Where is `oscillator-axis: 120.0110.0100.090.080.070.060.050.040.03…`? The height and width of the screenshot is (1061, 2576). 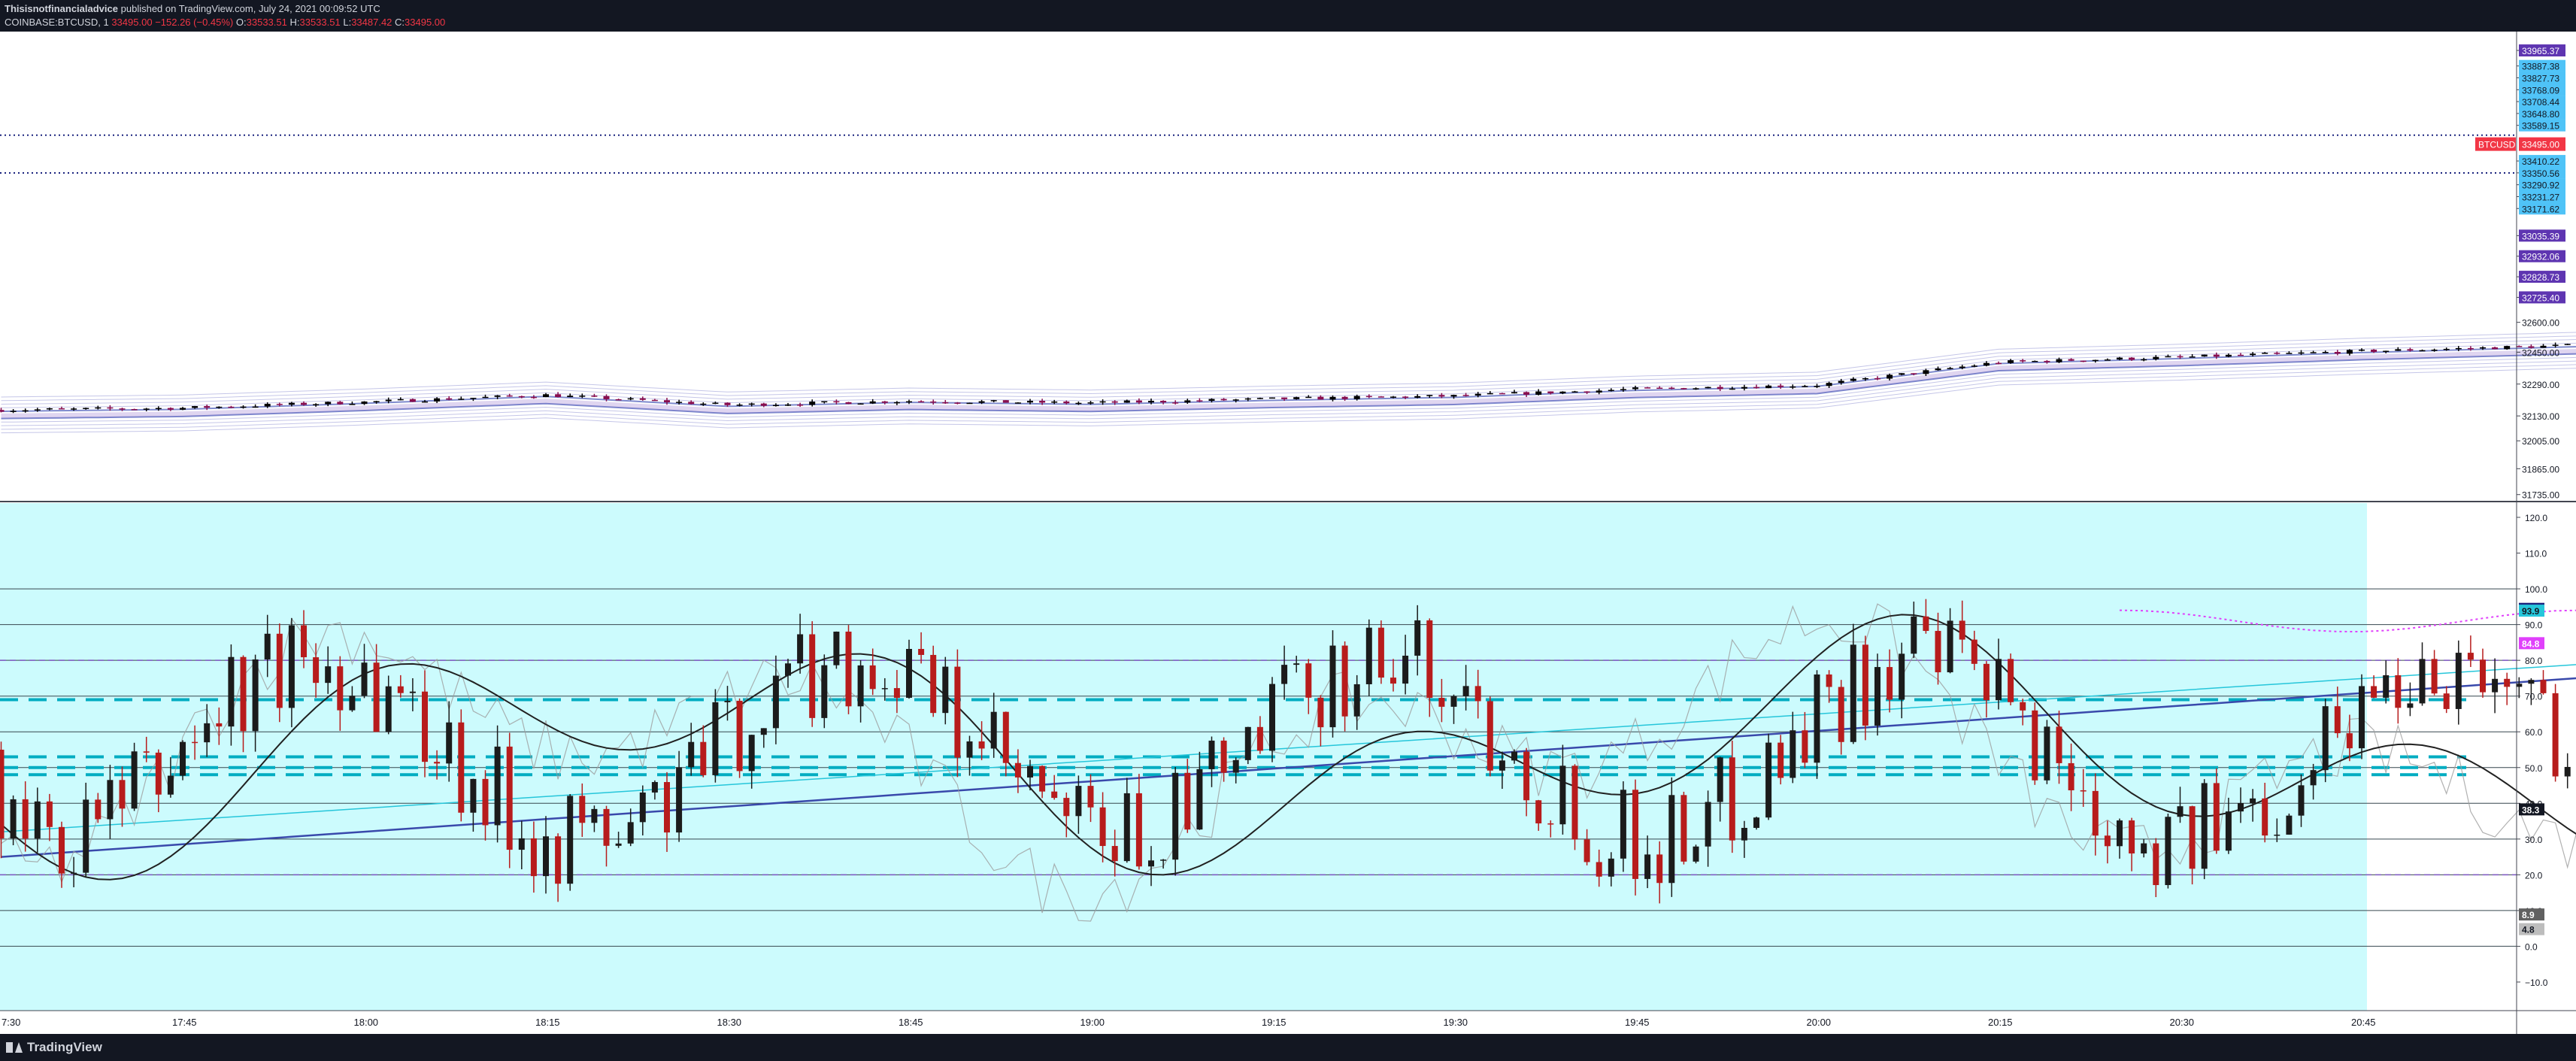 oscillator-axis: 120.0110.0100.090.080.070.060.050.040.03… is located at coordinates (2532, 750).